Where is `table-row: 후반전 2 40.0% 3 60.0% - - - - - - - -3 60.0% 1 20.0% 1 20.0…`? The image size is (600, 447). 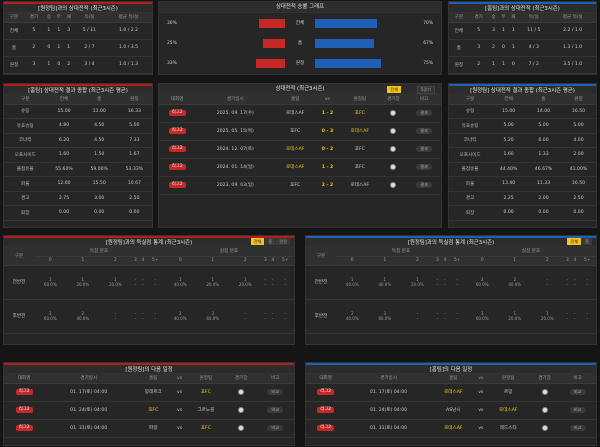 table-row: 후반전 2 40.0% 3 60.0% - - - - - - - -3 60.0% 1 20.0% 1 20.0… is located at coordinates (451, 316).